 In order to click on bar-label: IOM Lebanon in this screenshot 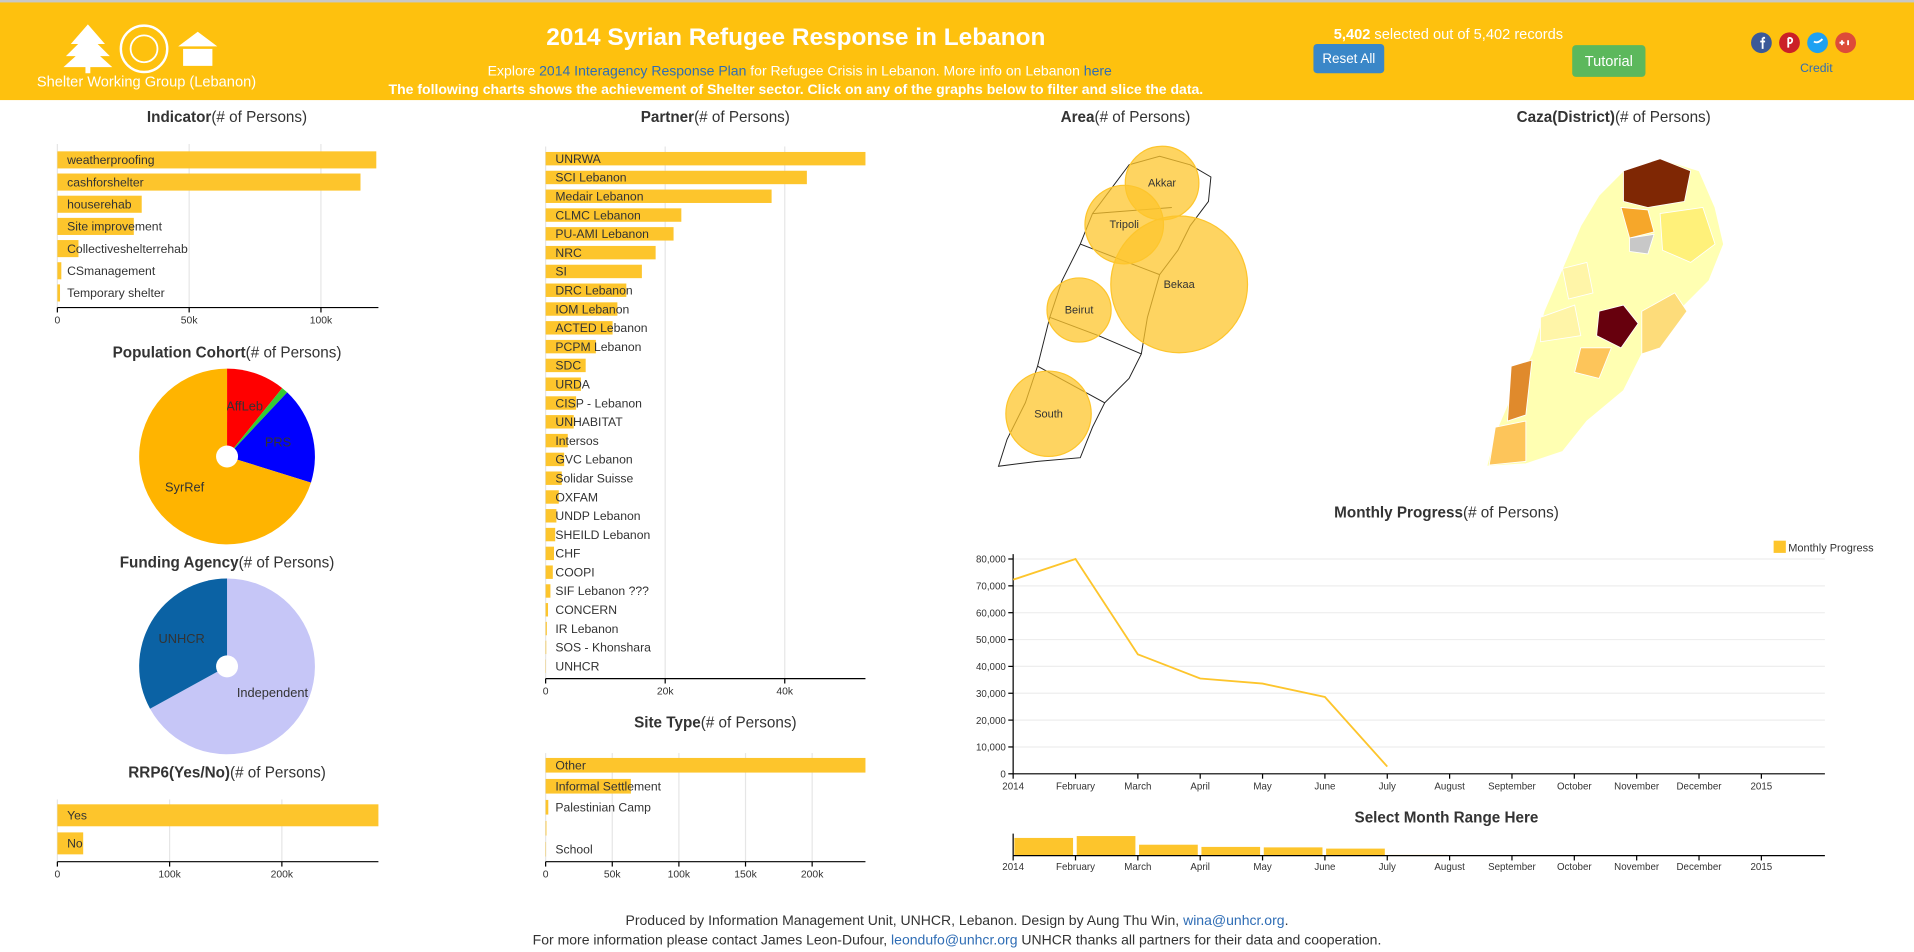, I will do `click(592, 309)`.